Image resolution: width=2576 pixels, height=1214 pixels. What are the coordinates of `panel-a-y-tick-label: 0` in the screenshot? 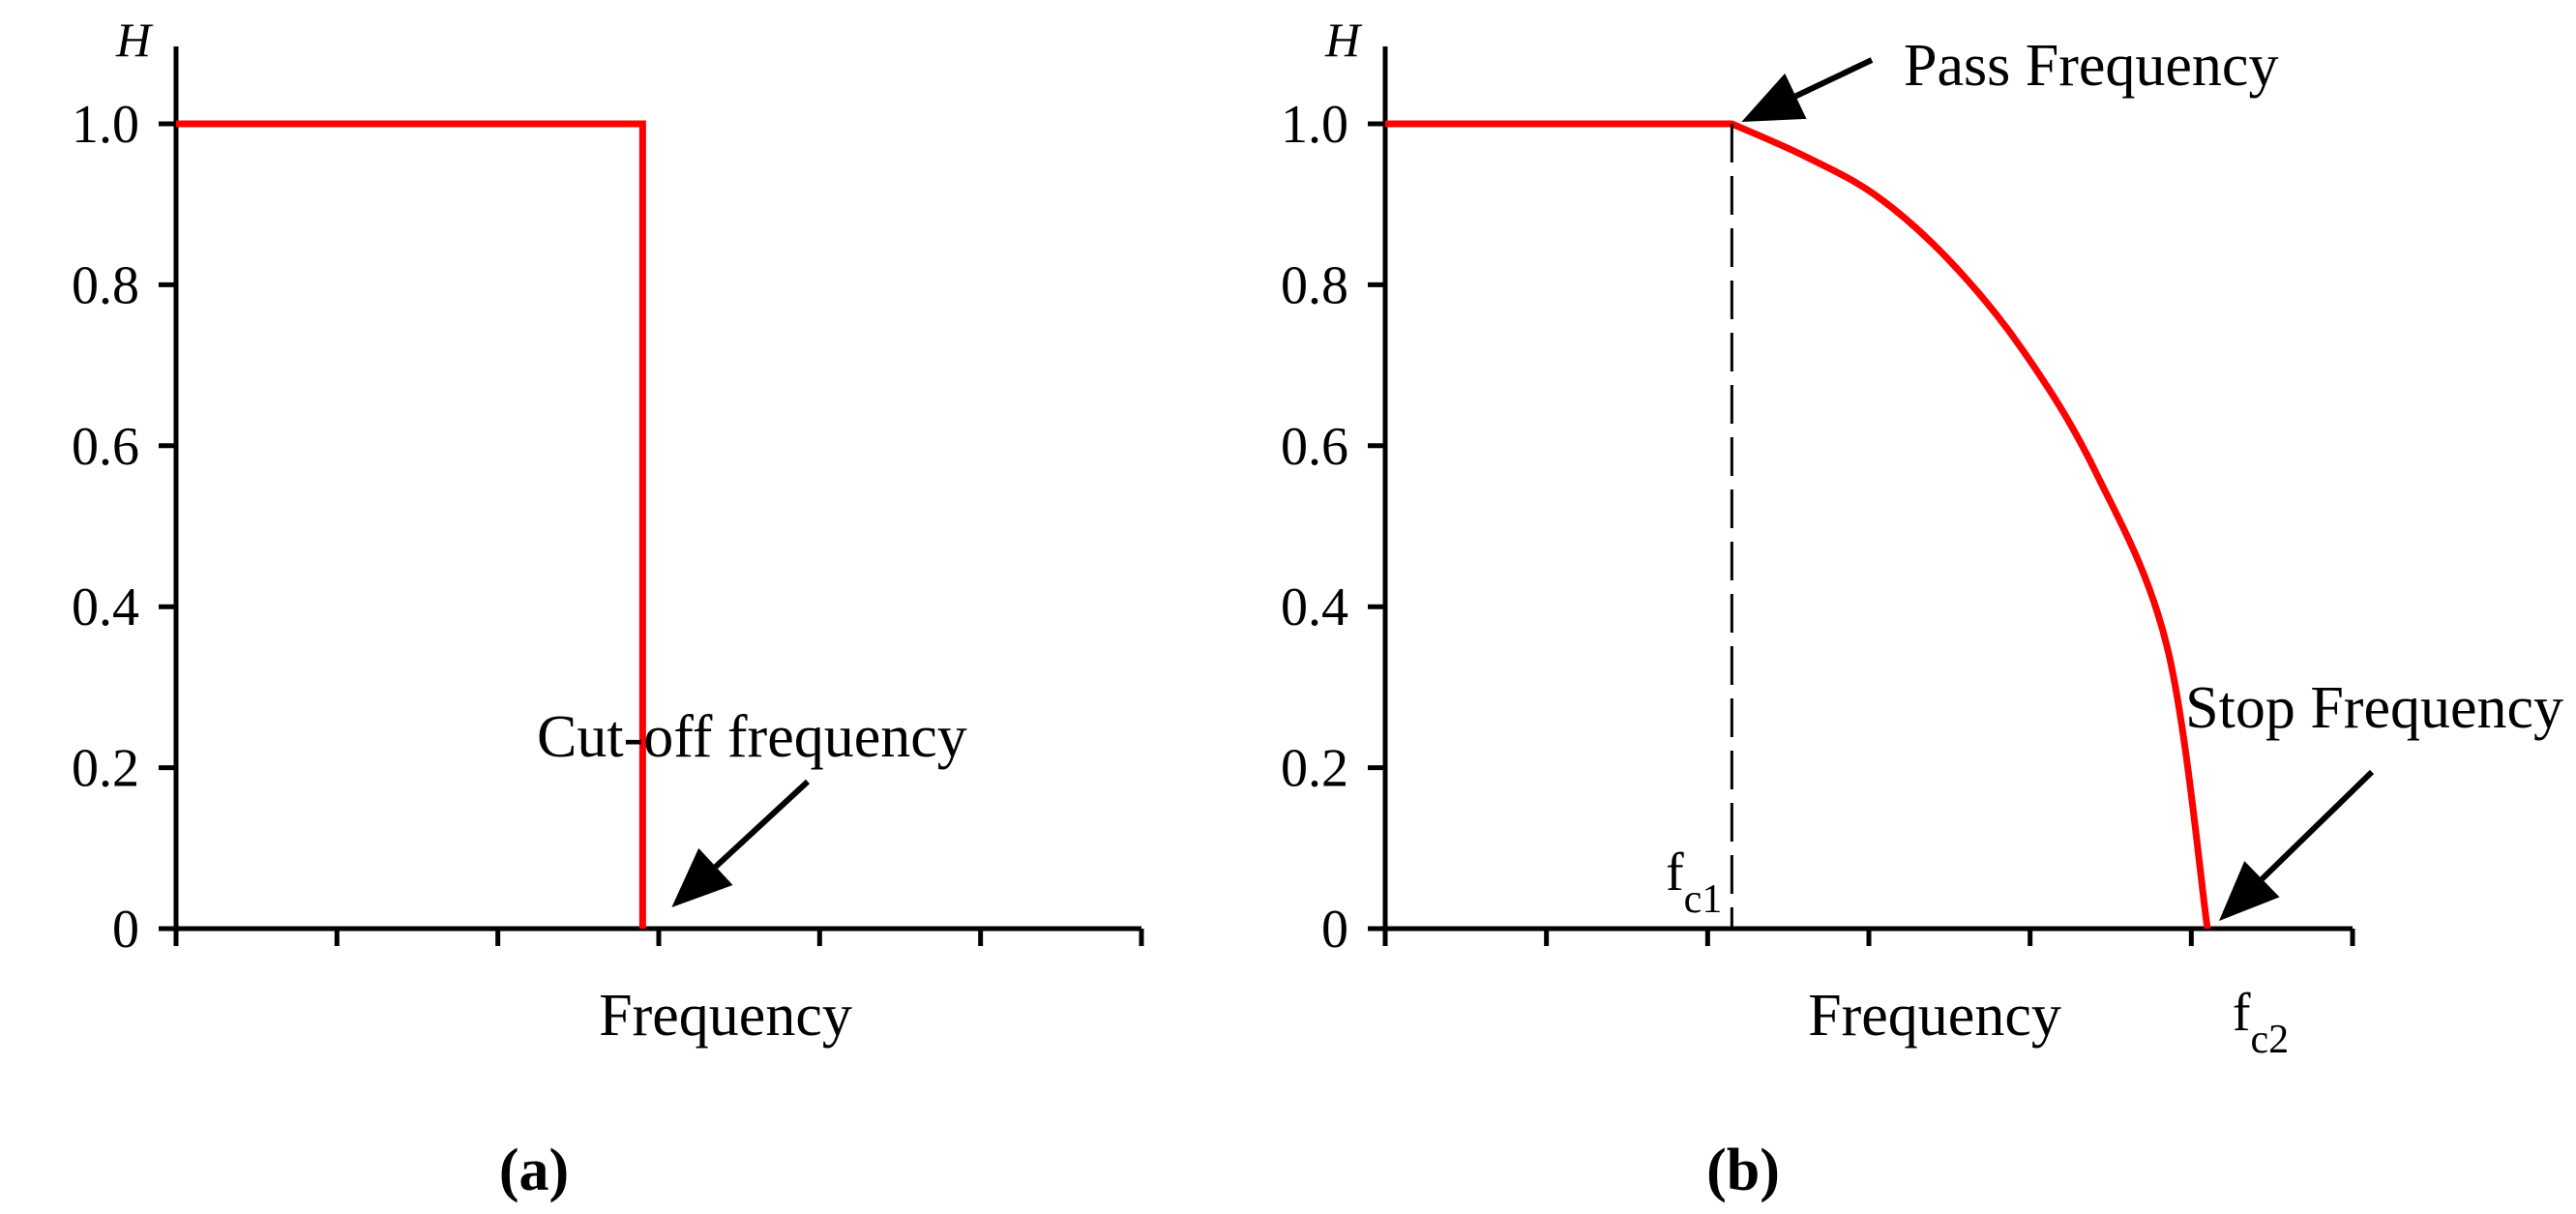 It's located at (125, 930).